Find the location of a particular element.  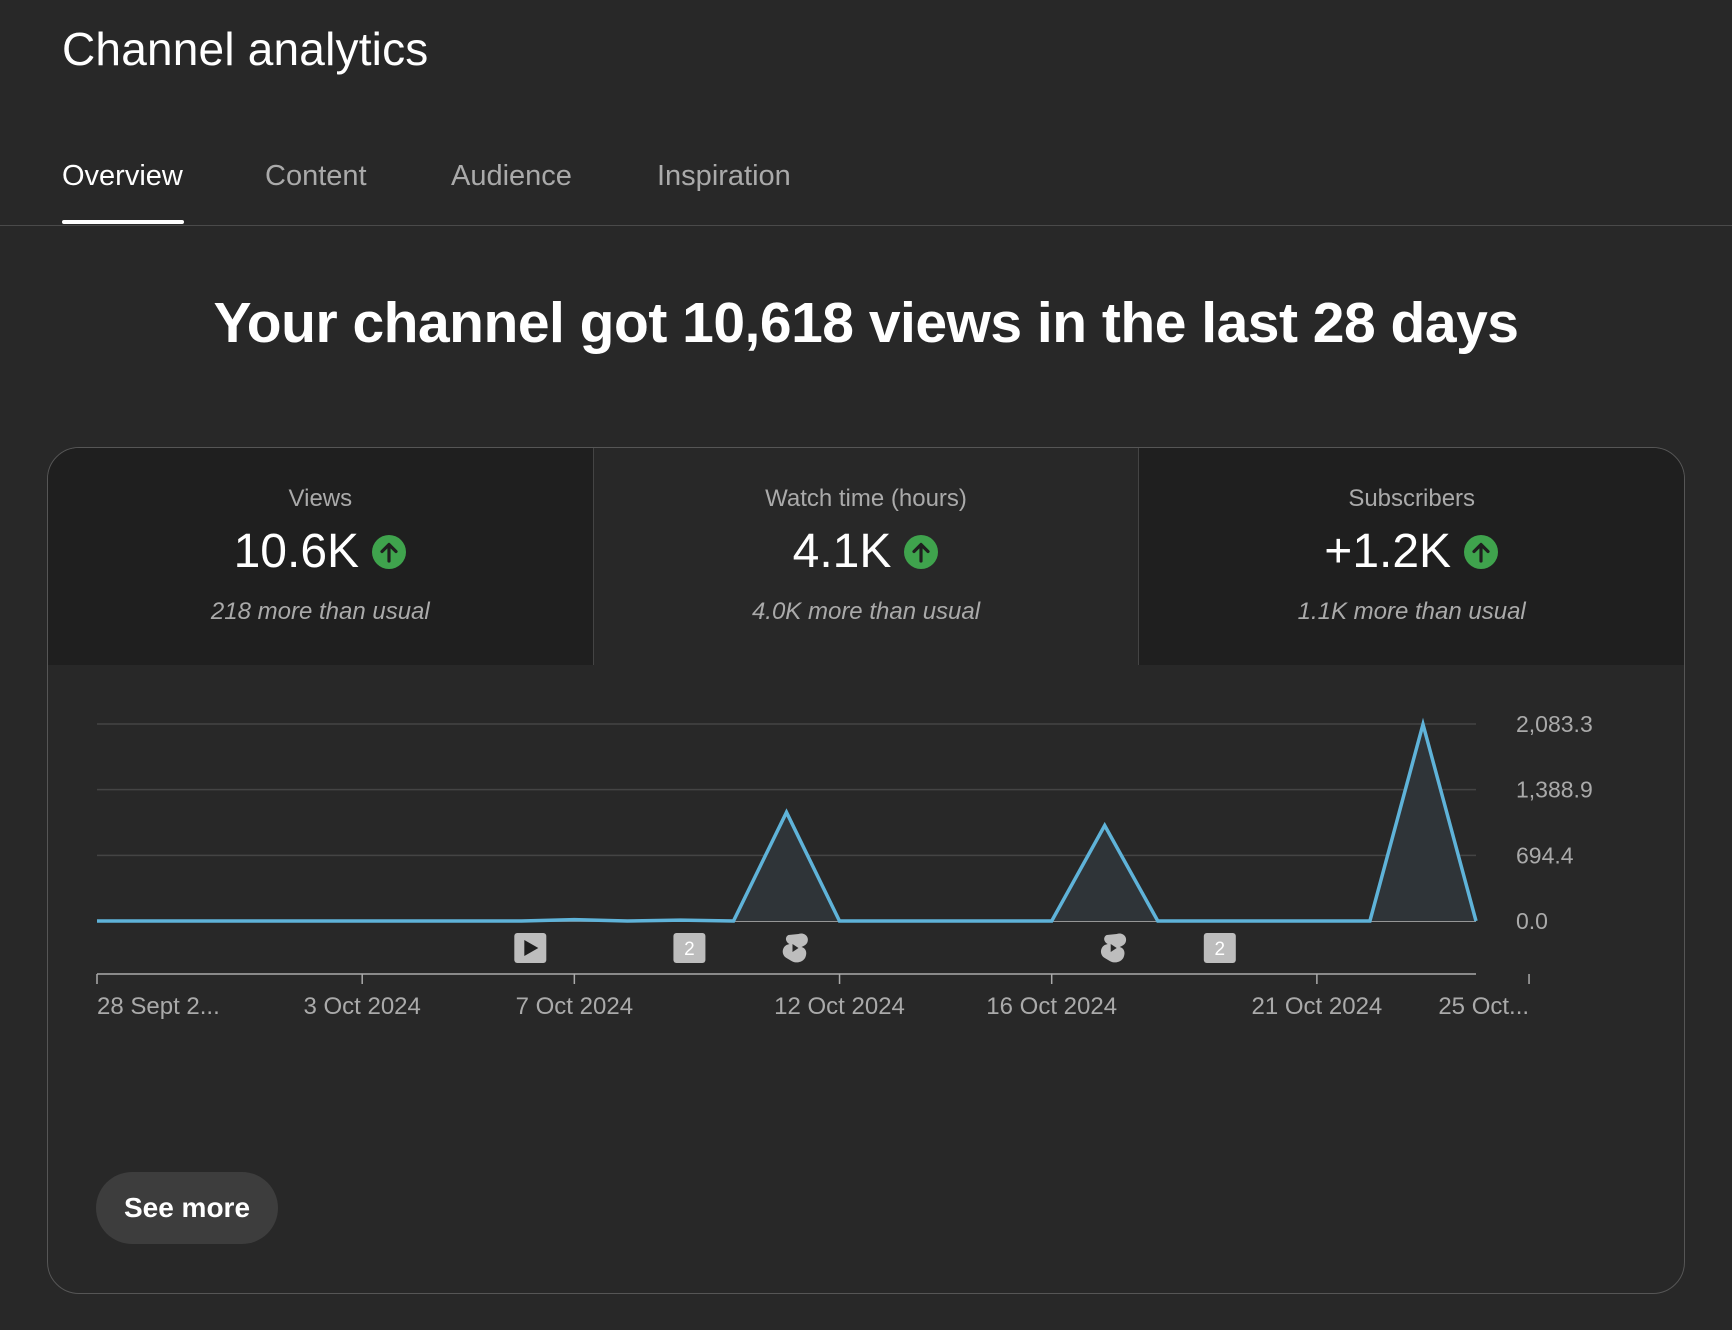

tab-inspiration: Inspiration is located at coordinates (724, 176).